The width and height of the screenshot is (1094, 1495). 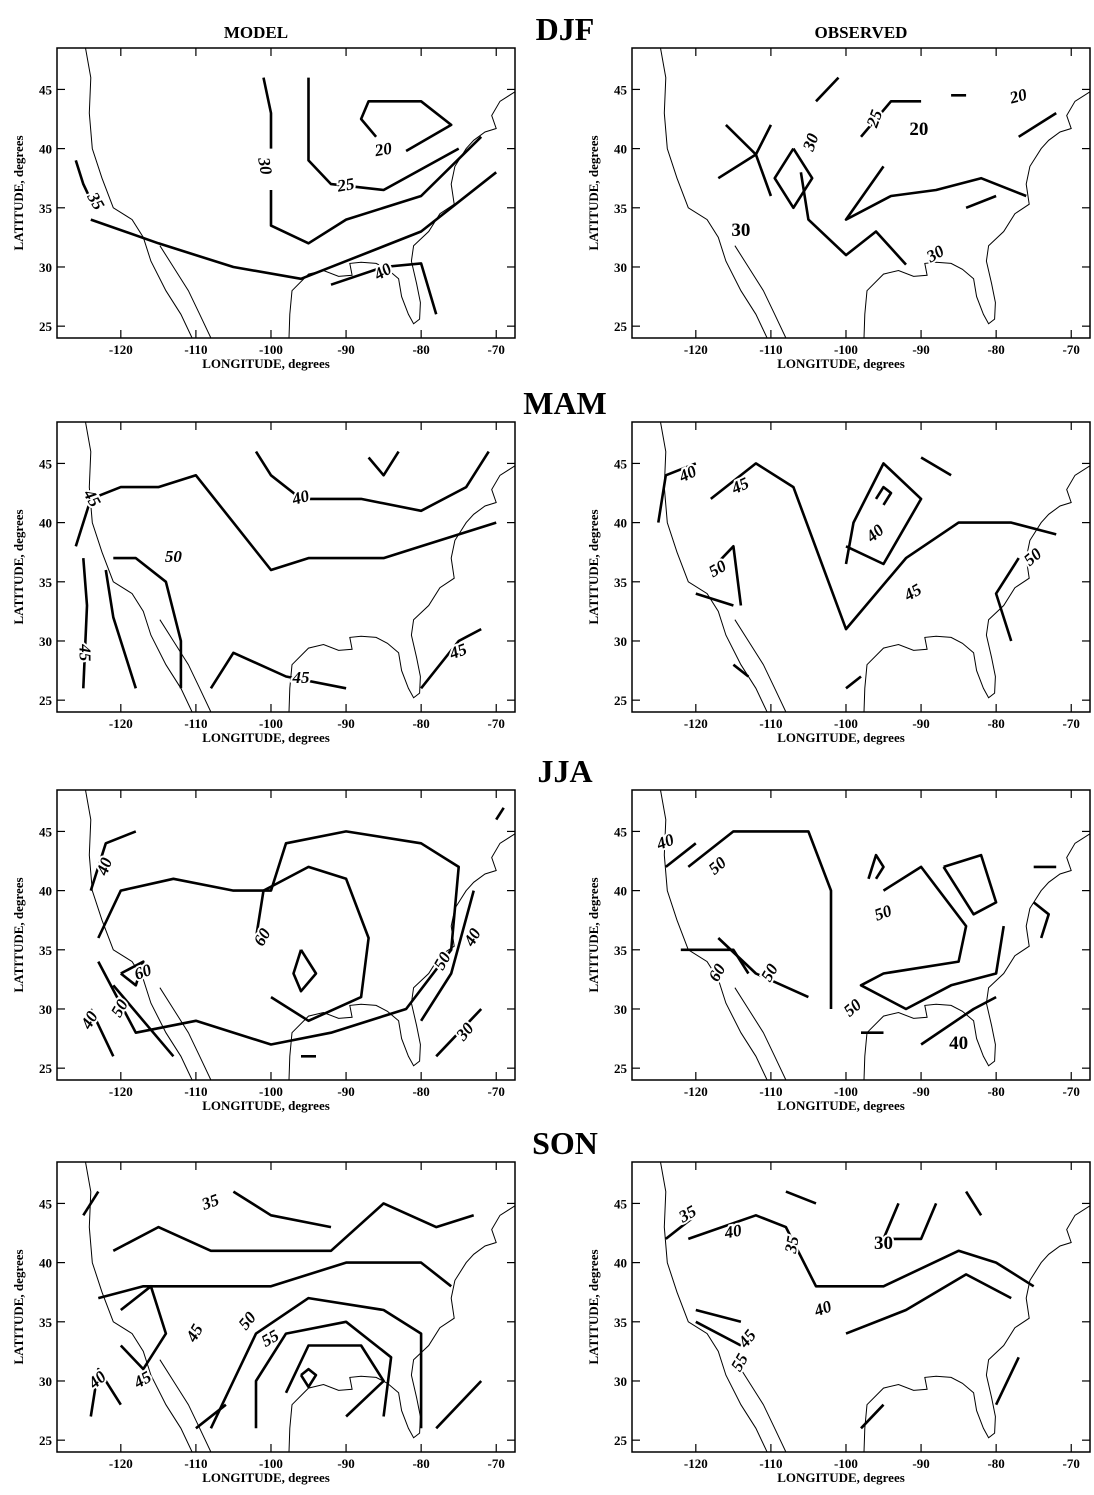 I want to click on contour-label: 60, so click(x=262, y=937).